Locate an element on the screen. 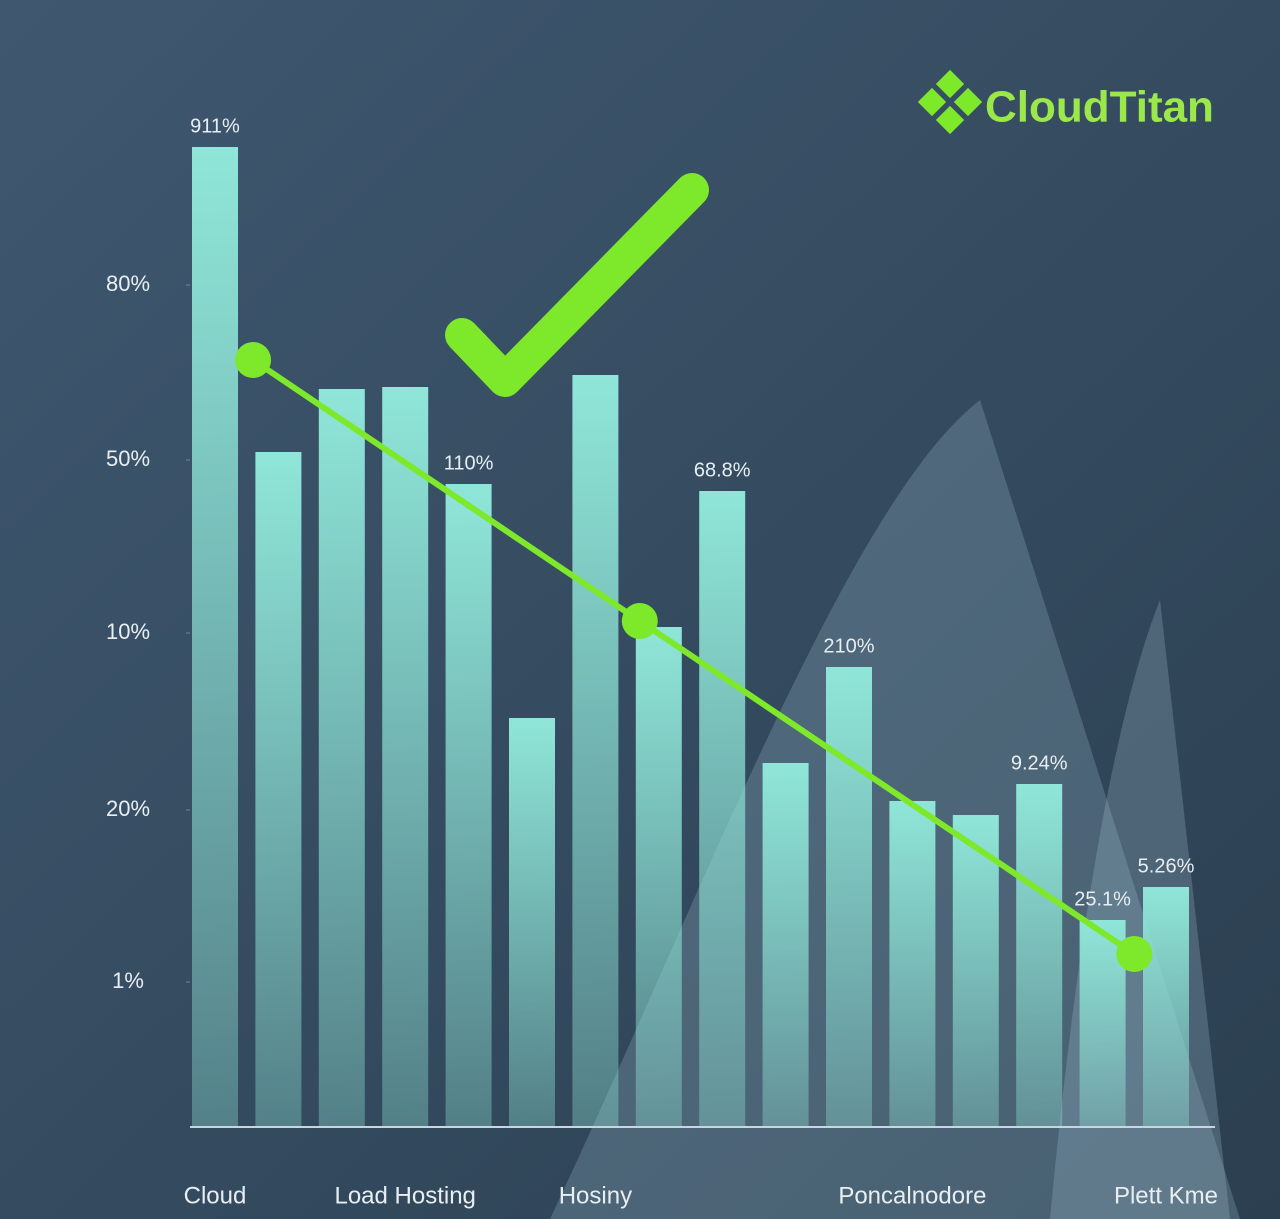  data-label: 25.1% is located at coordinates (1102, 899).